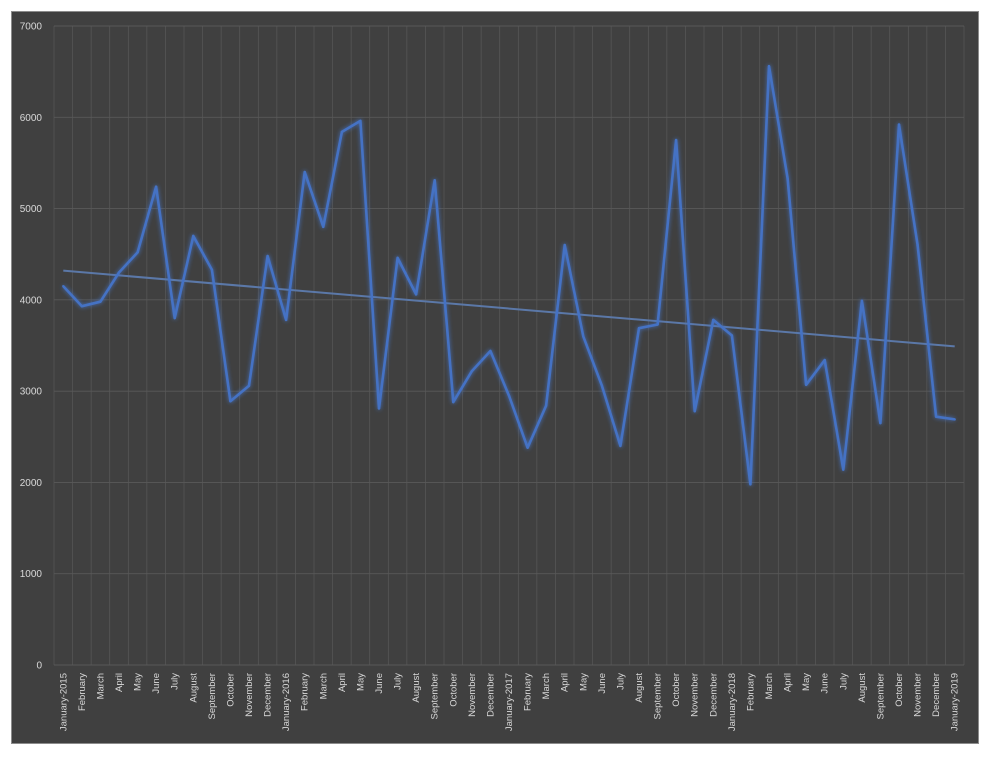  I want to click on trendline, so click(509, 308).